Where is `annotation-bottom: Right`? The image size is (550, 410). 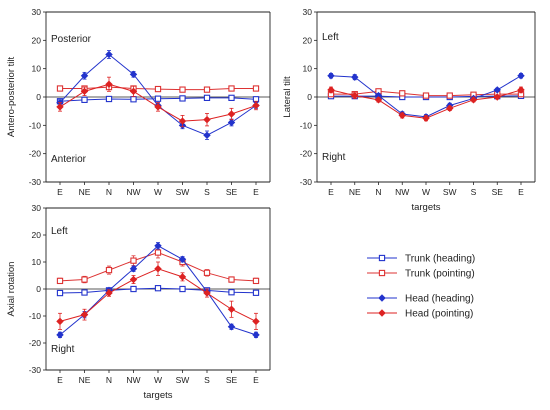
annotation-bottom: Right is located at coordinates (334, 157).